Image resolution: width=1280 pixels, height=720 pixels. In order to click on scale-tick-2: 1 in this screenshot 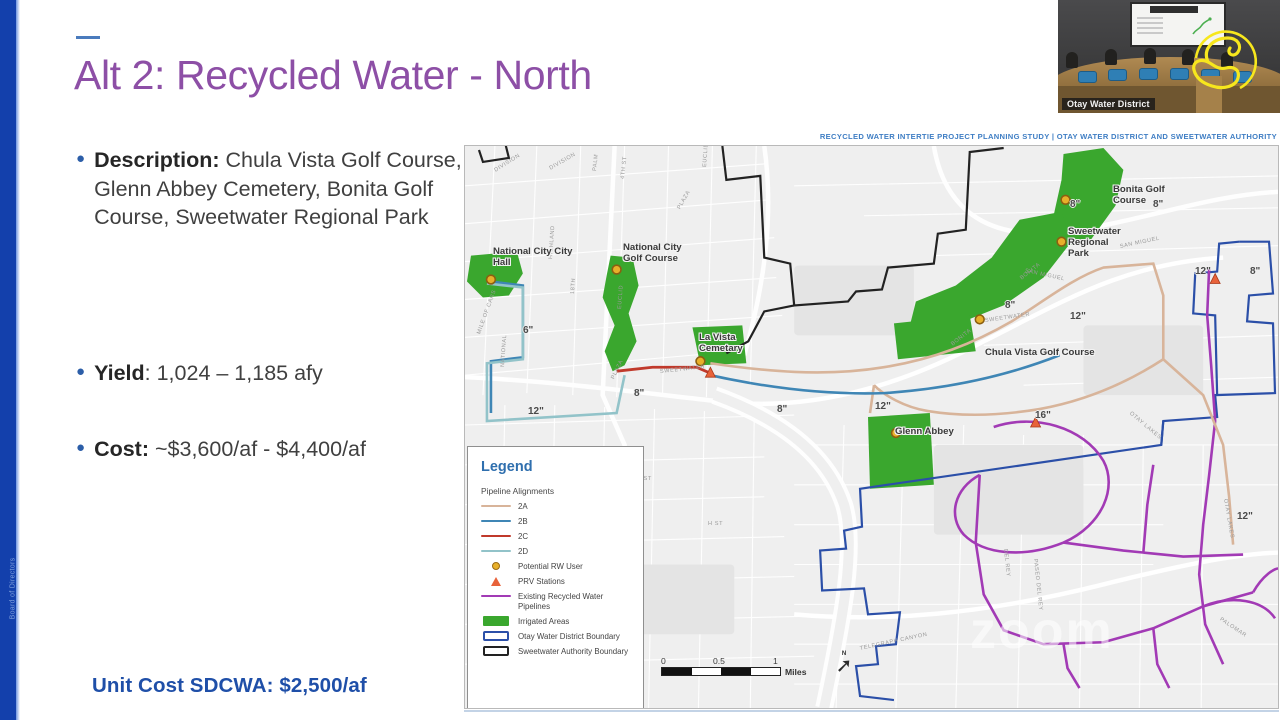, I will do `click(775, 661)`.